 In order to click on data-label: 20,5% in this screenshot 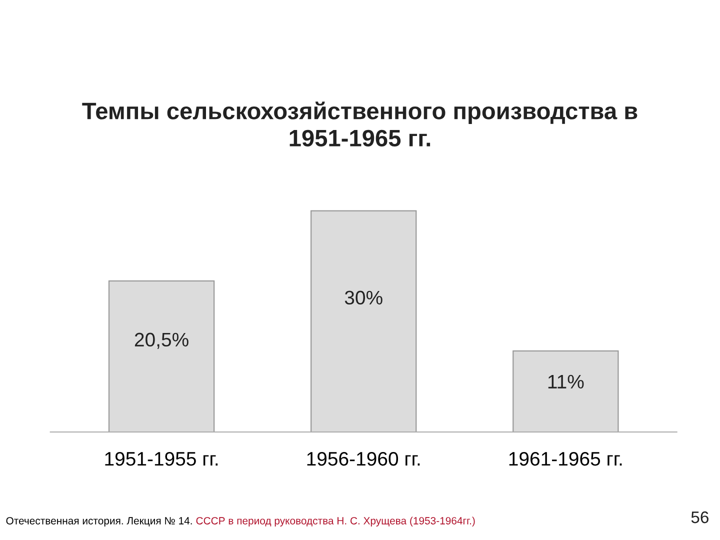, I will do `click(161, 340)`.